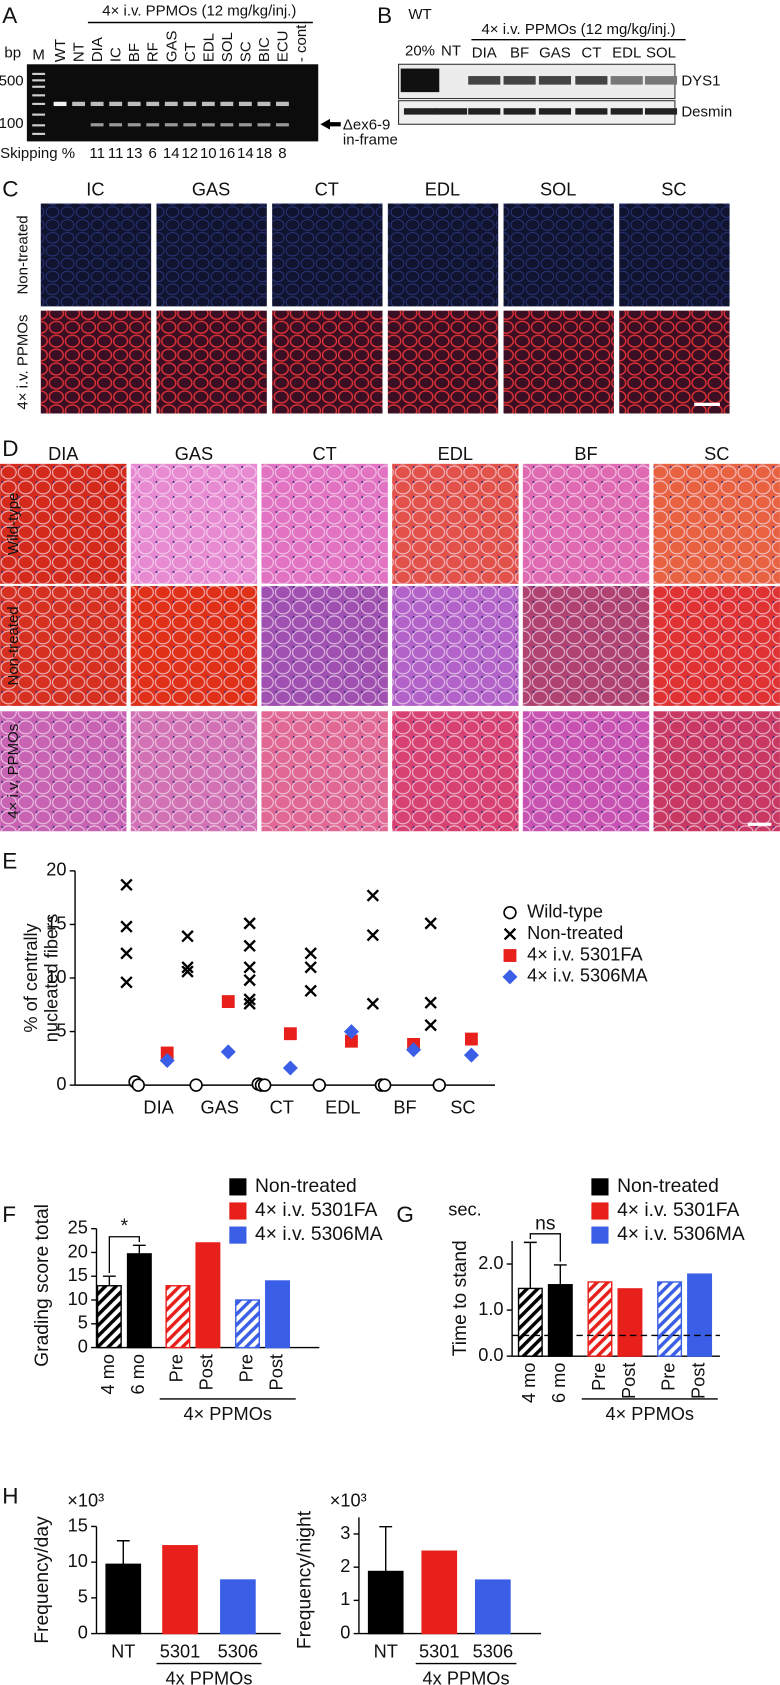  Describe the element at coordinates (282, 153) in the screenshot. I see `skipping-value: 8` at that location.